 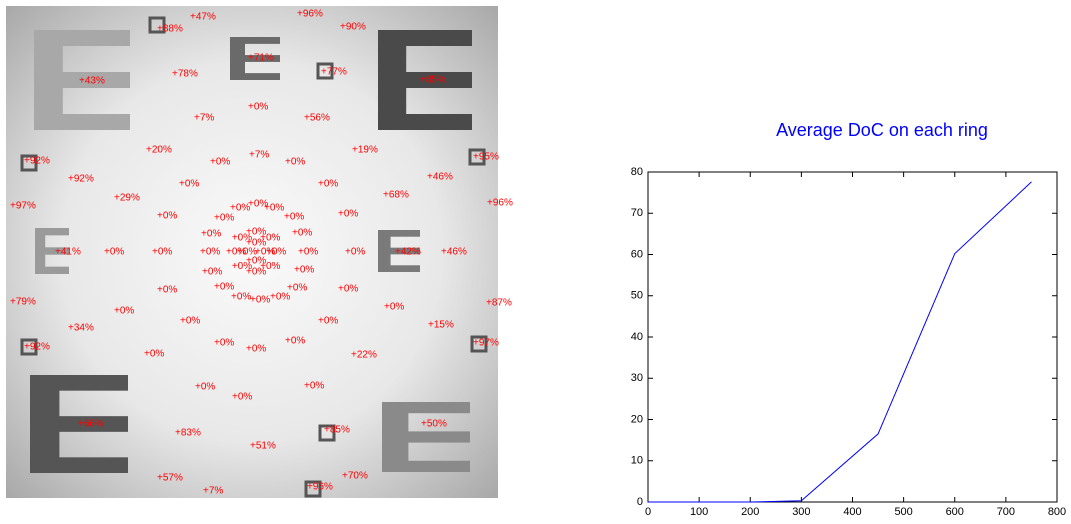 What do you see at coordinates (261, 58) in the screenshot?
I see `percent-label: +71%` at bounding box center [261, 58].